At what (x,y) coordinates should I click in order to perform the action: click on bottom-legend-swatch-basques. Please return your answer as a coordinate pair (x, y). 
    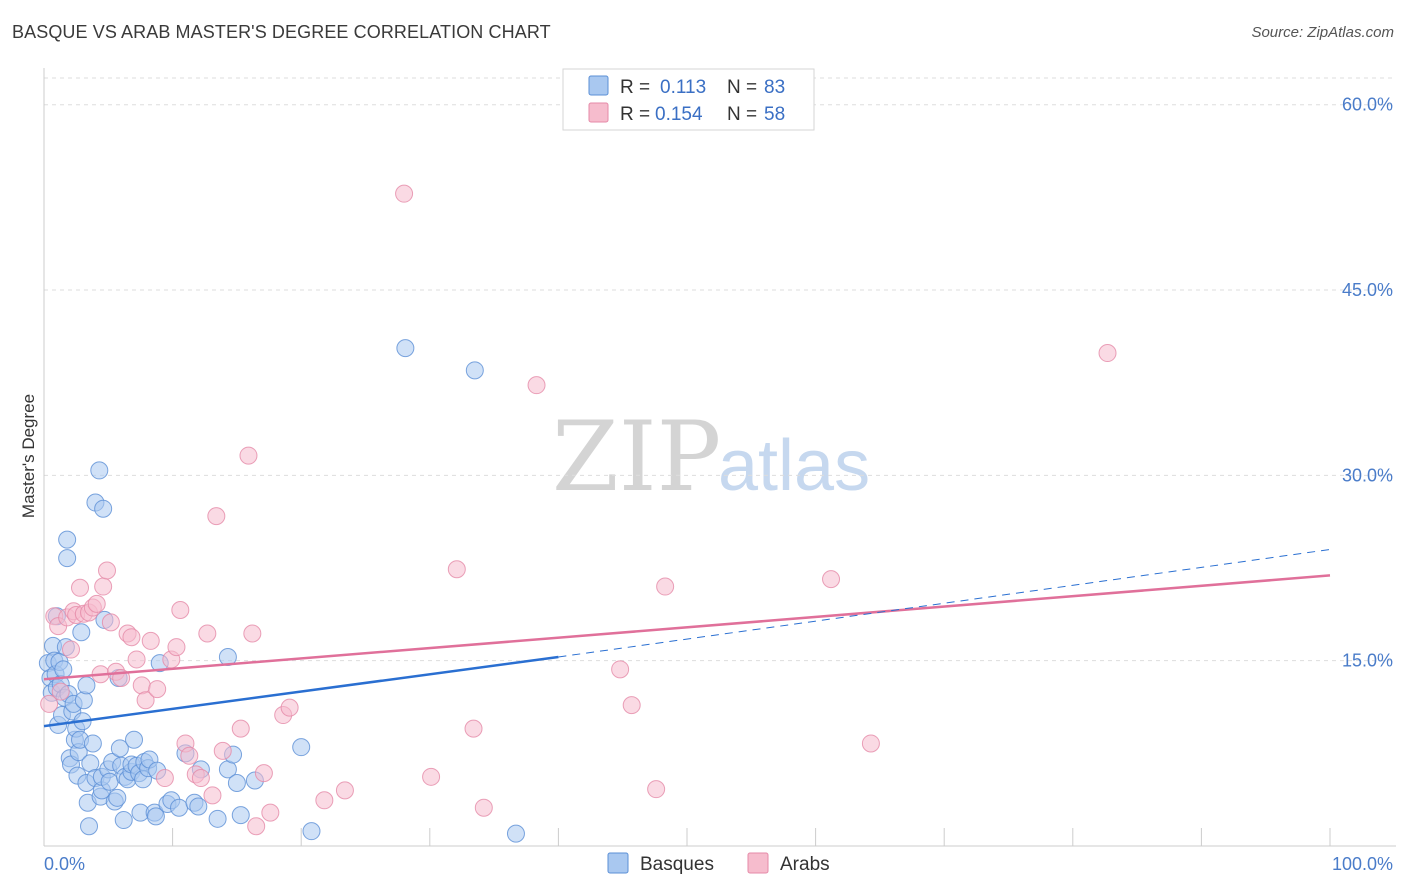
    Looking at the image, I should click on (618, 863).